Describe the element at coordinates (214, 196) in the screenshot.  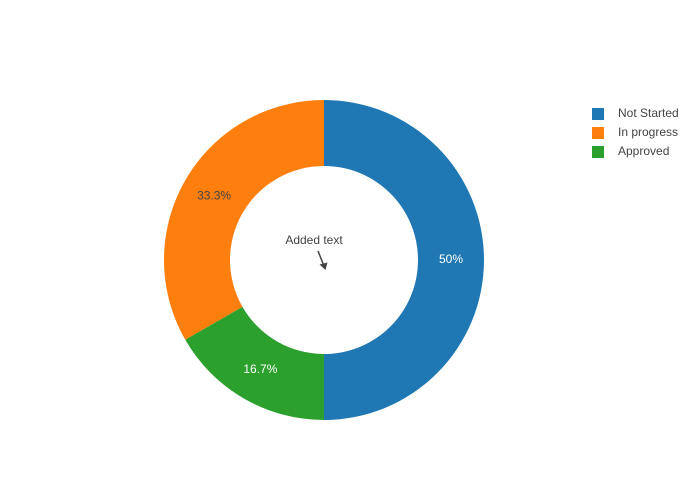
I see `slice-label: 33.3%` at that location.